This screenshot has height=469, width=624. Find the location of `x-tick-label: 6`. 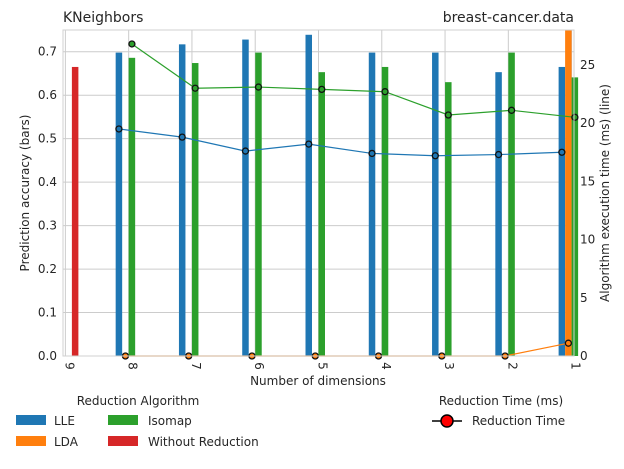

x-tick-label: 6 is located at coordinates (259, 366).